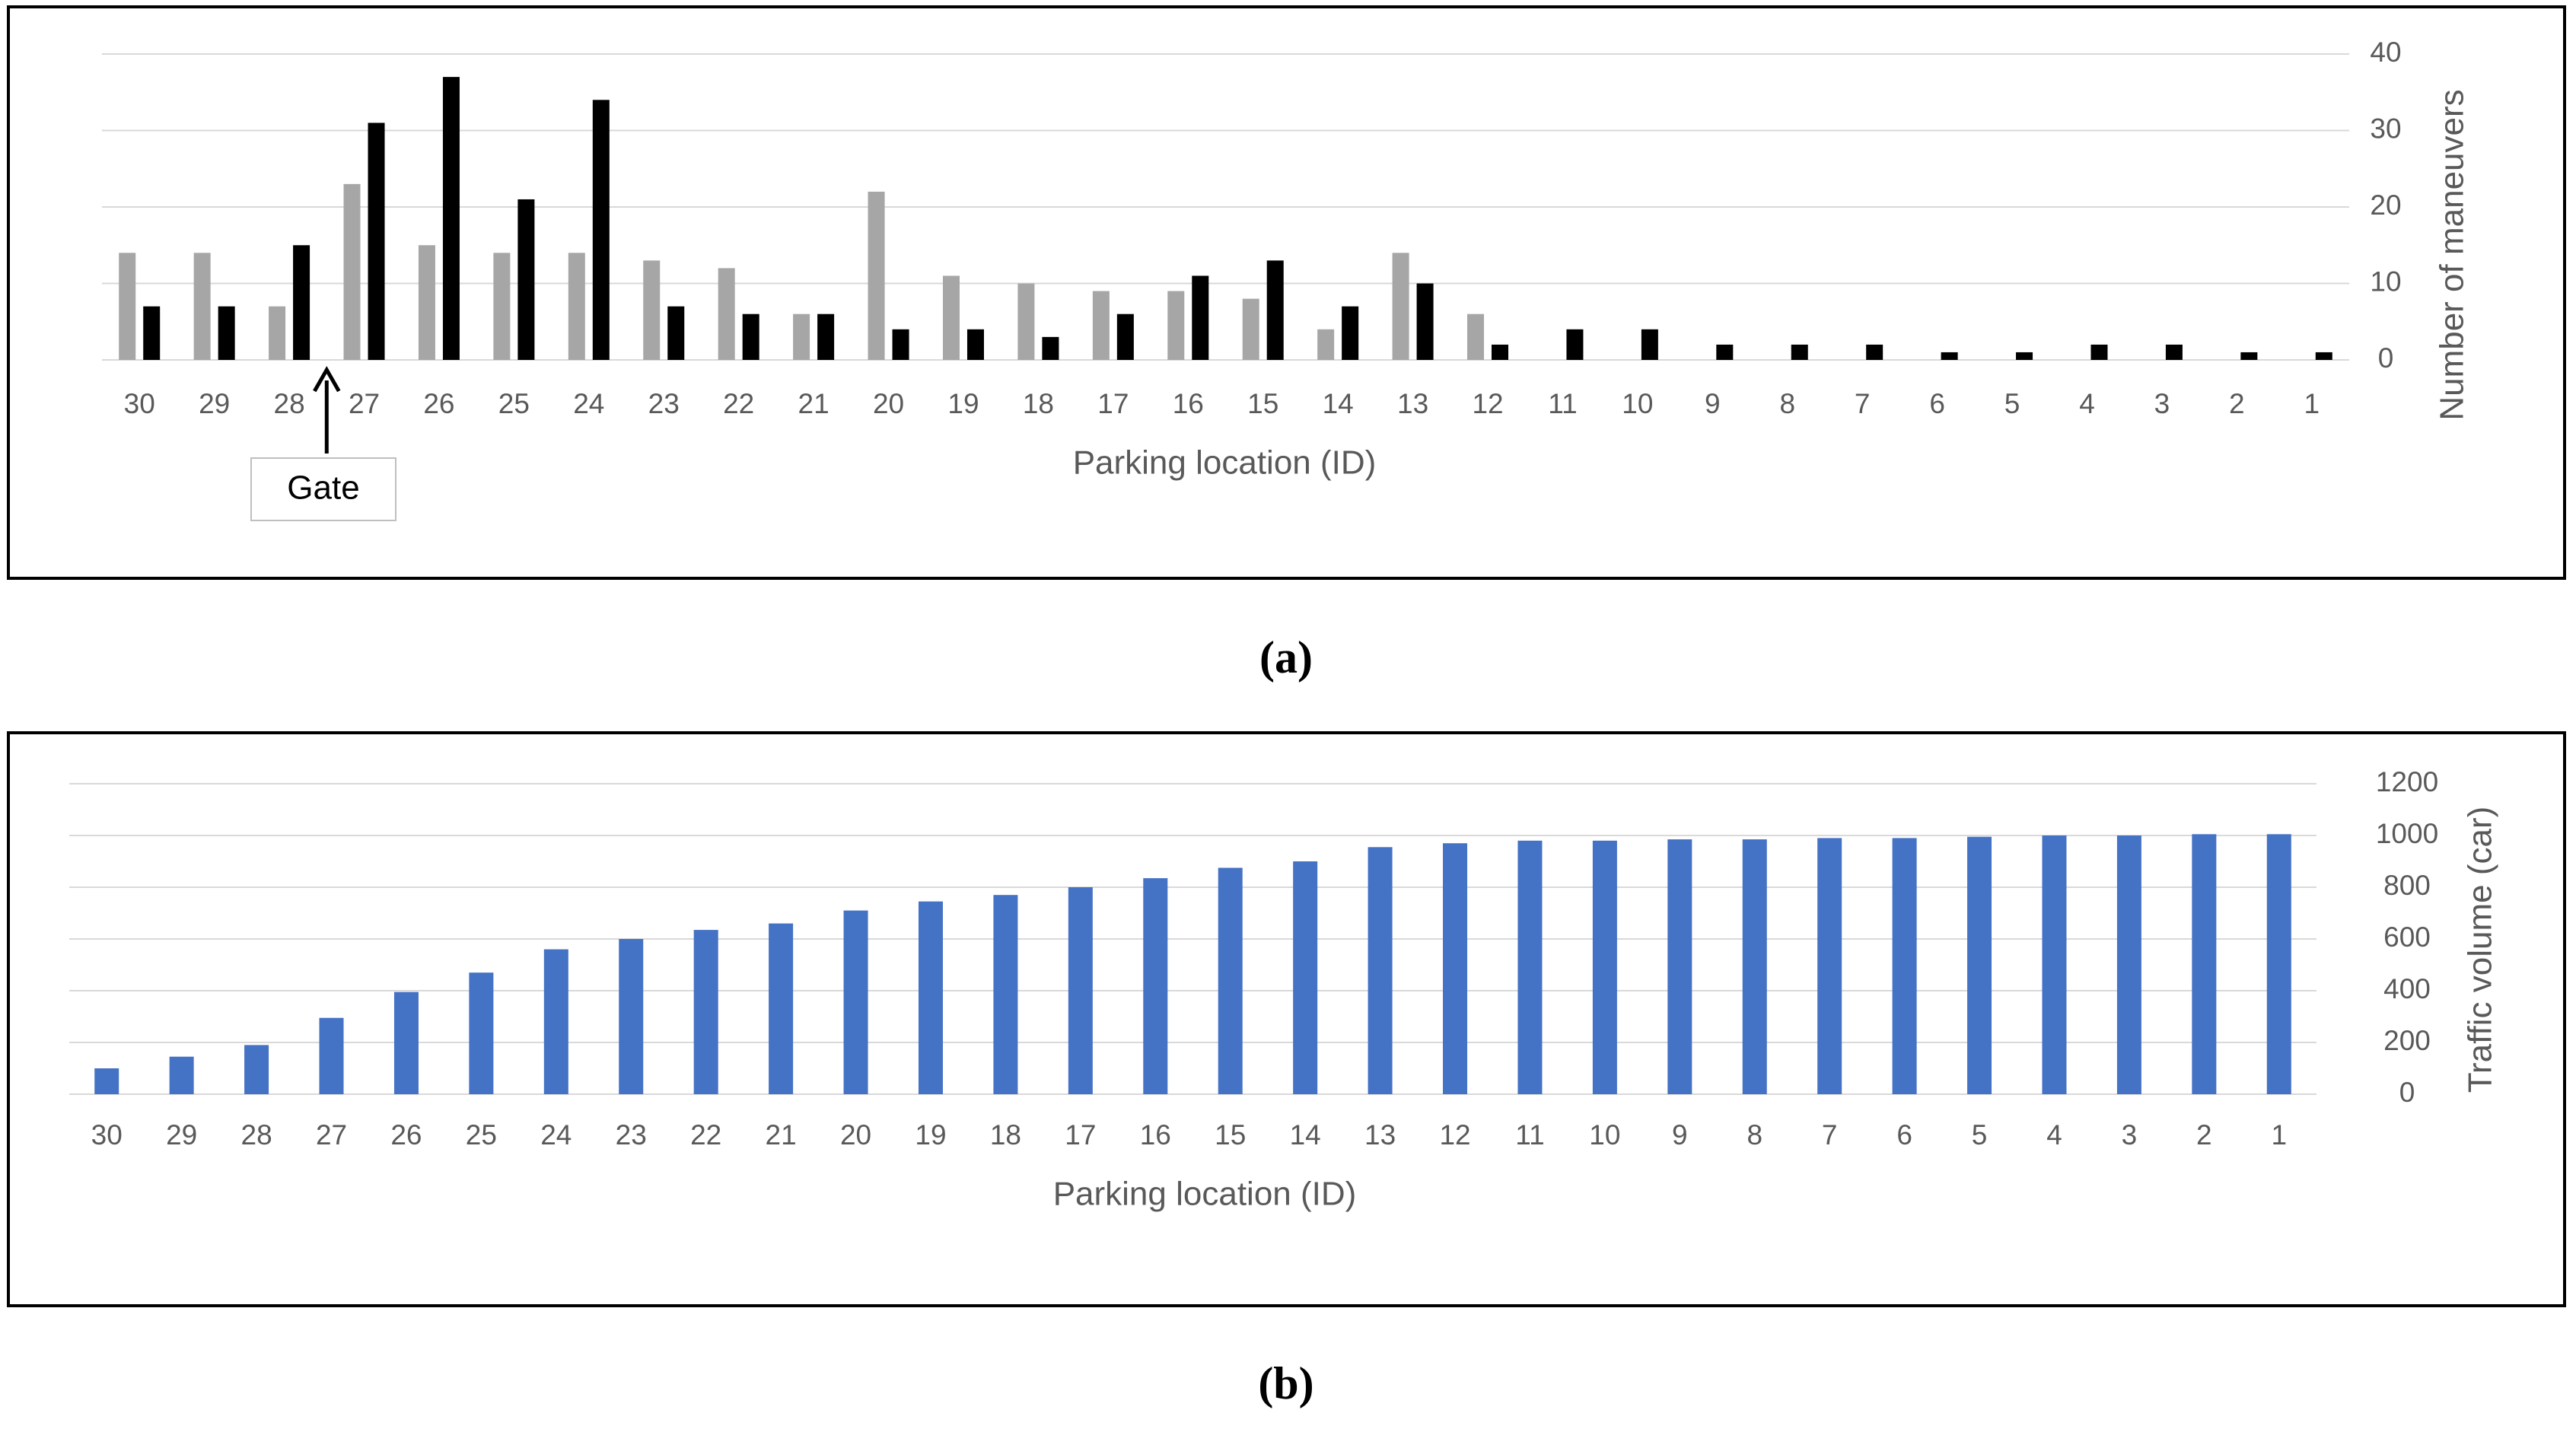 The image size is (2576, 1429). What do you see at coordinates (2407, 885) in the screenshot?
I see `y-tick-label: 800` at bounding box center [2407, 885].